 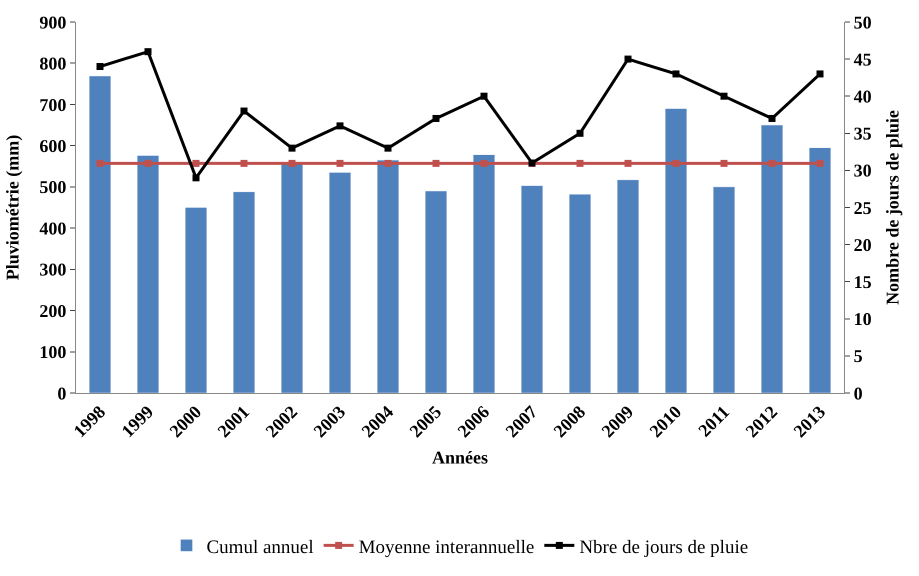 I want to click on x-axis-title: Années, so click(x=460, y=457).